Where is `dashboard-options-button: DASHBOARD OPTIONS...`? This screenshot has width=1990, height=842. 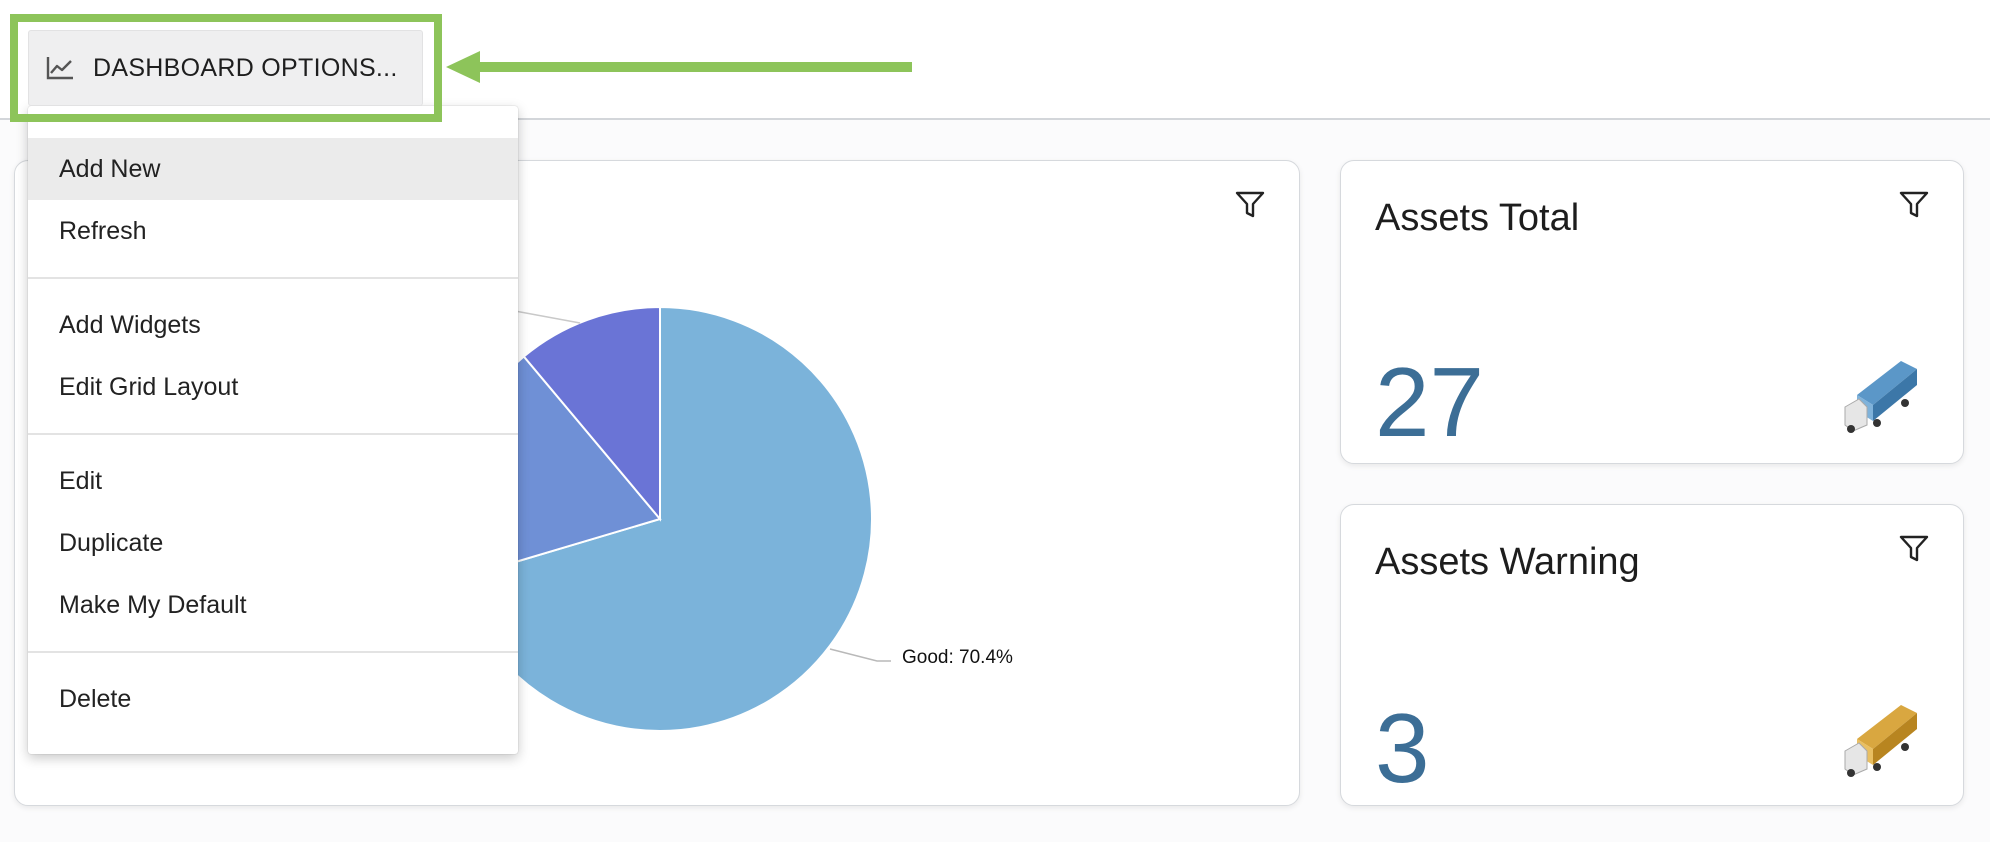 dashboard-options-button: DASHBOARD OPTIONS... is located at coordinates (225, 68).